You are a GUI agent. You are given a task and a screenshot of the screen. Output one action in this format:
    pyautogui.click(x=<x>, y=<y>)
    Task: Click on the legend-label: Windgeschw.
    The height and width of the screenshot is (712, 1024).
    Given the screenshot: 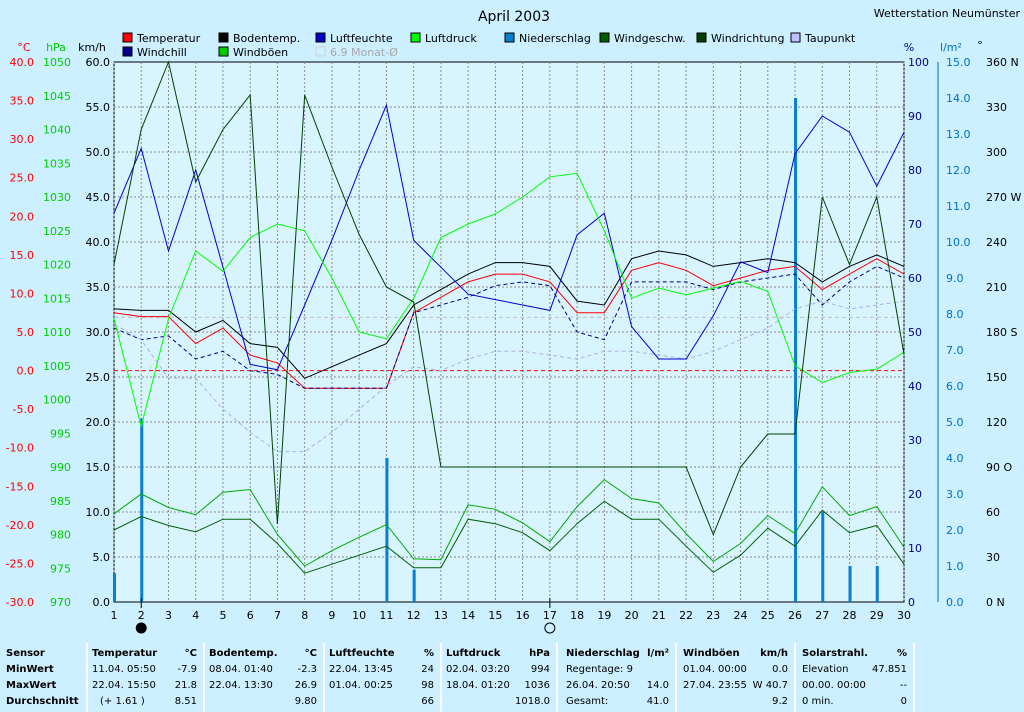 What is the action you would take?
    pyautogui.click(x=650, y=38)
    